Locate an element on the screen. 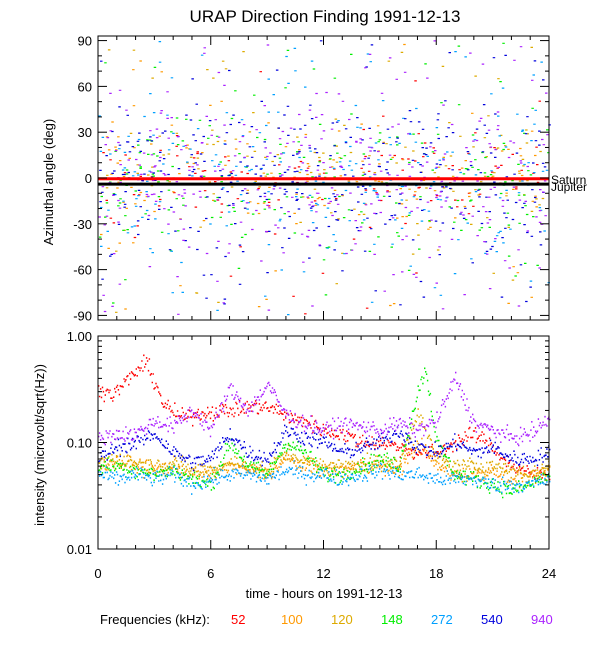 The width and height of the screenshot is (600, 650). azimuth-y-axis-label: Azimuthal angle (deg) is located at coordinates (48, 182).